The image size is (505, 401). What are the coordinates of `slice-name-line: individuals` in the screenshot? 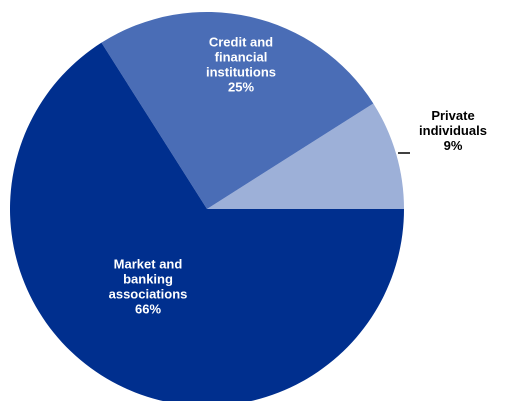 It's located at (453, 130).